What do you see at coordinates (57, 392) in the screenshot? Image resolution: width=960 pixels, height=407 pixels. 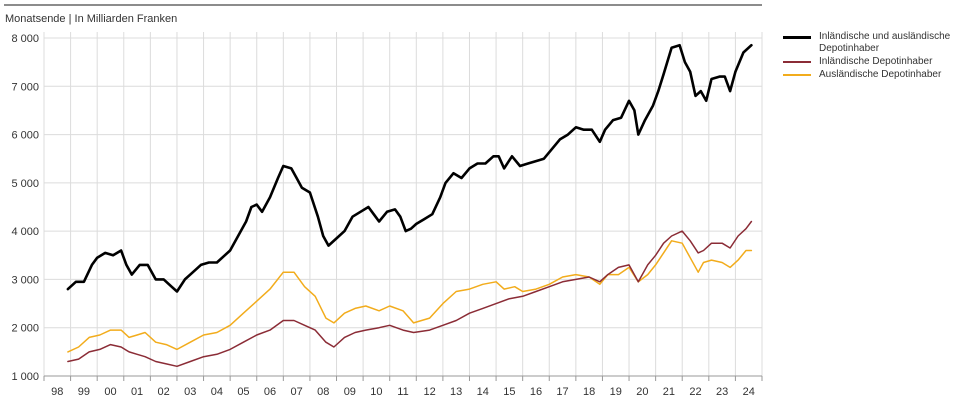 I see `x-tick-label: 98` at bounding box center [57, 392].